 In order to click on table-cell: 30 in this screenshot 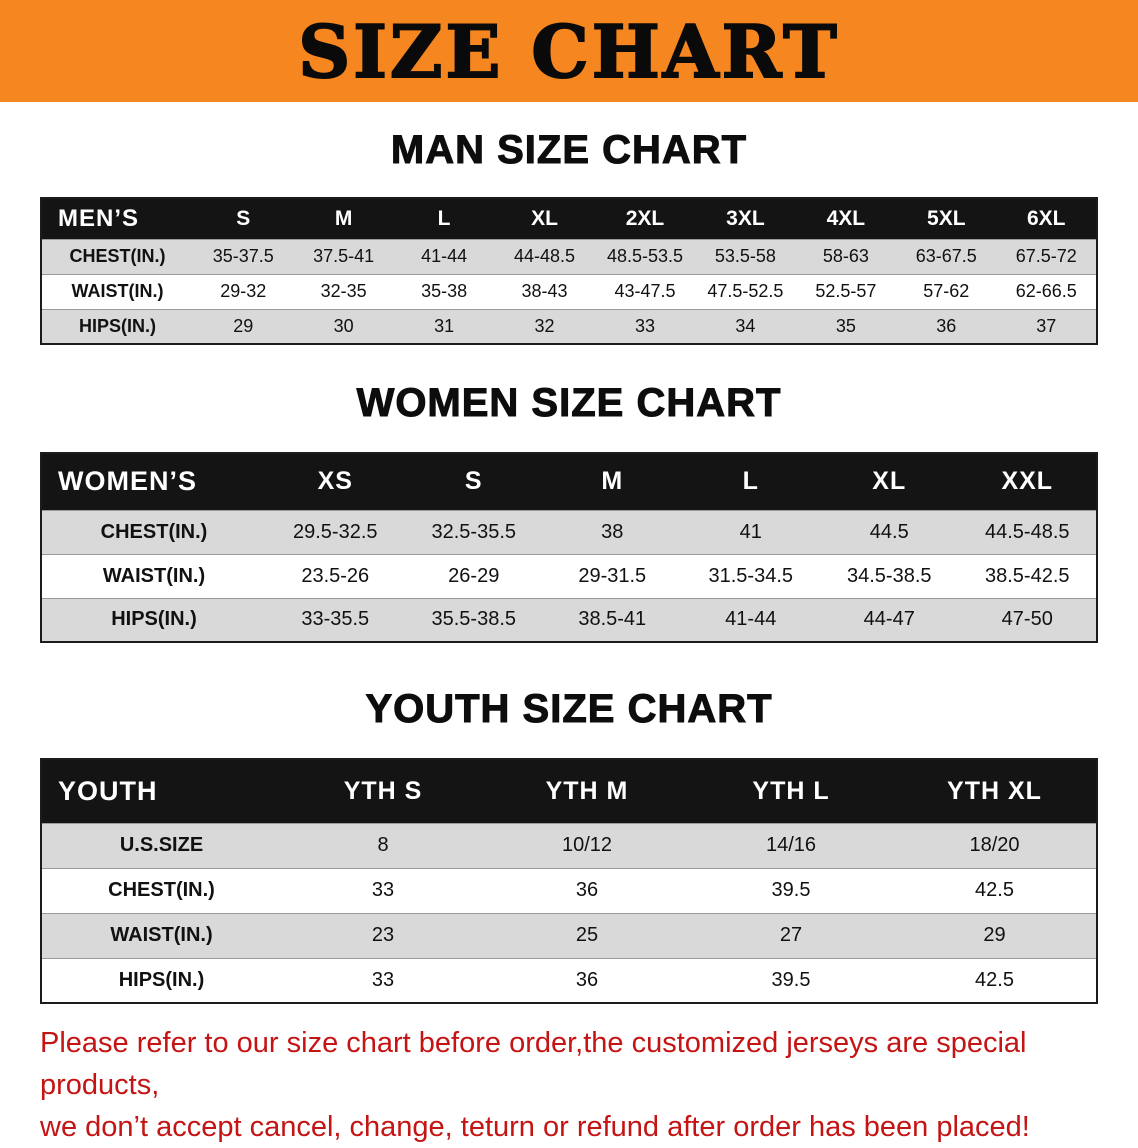, I will do `click(343, 325)`.